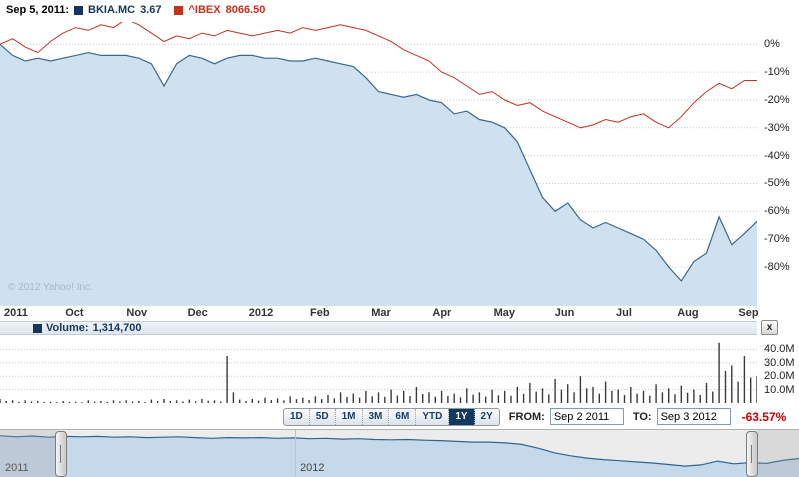 The image size is (799, 477). I want to click on range-button-2y: 2Y, so click(486, 416).